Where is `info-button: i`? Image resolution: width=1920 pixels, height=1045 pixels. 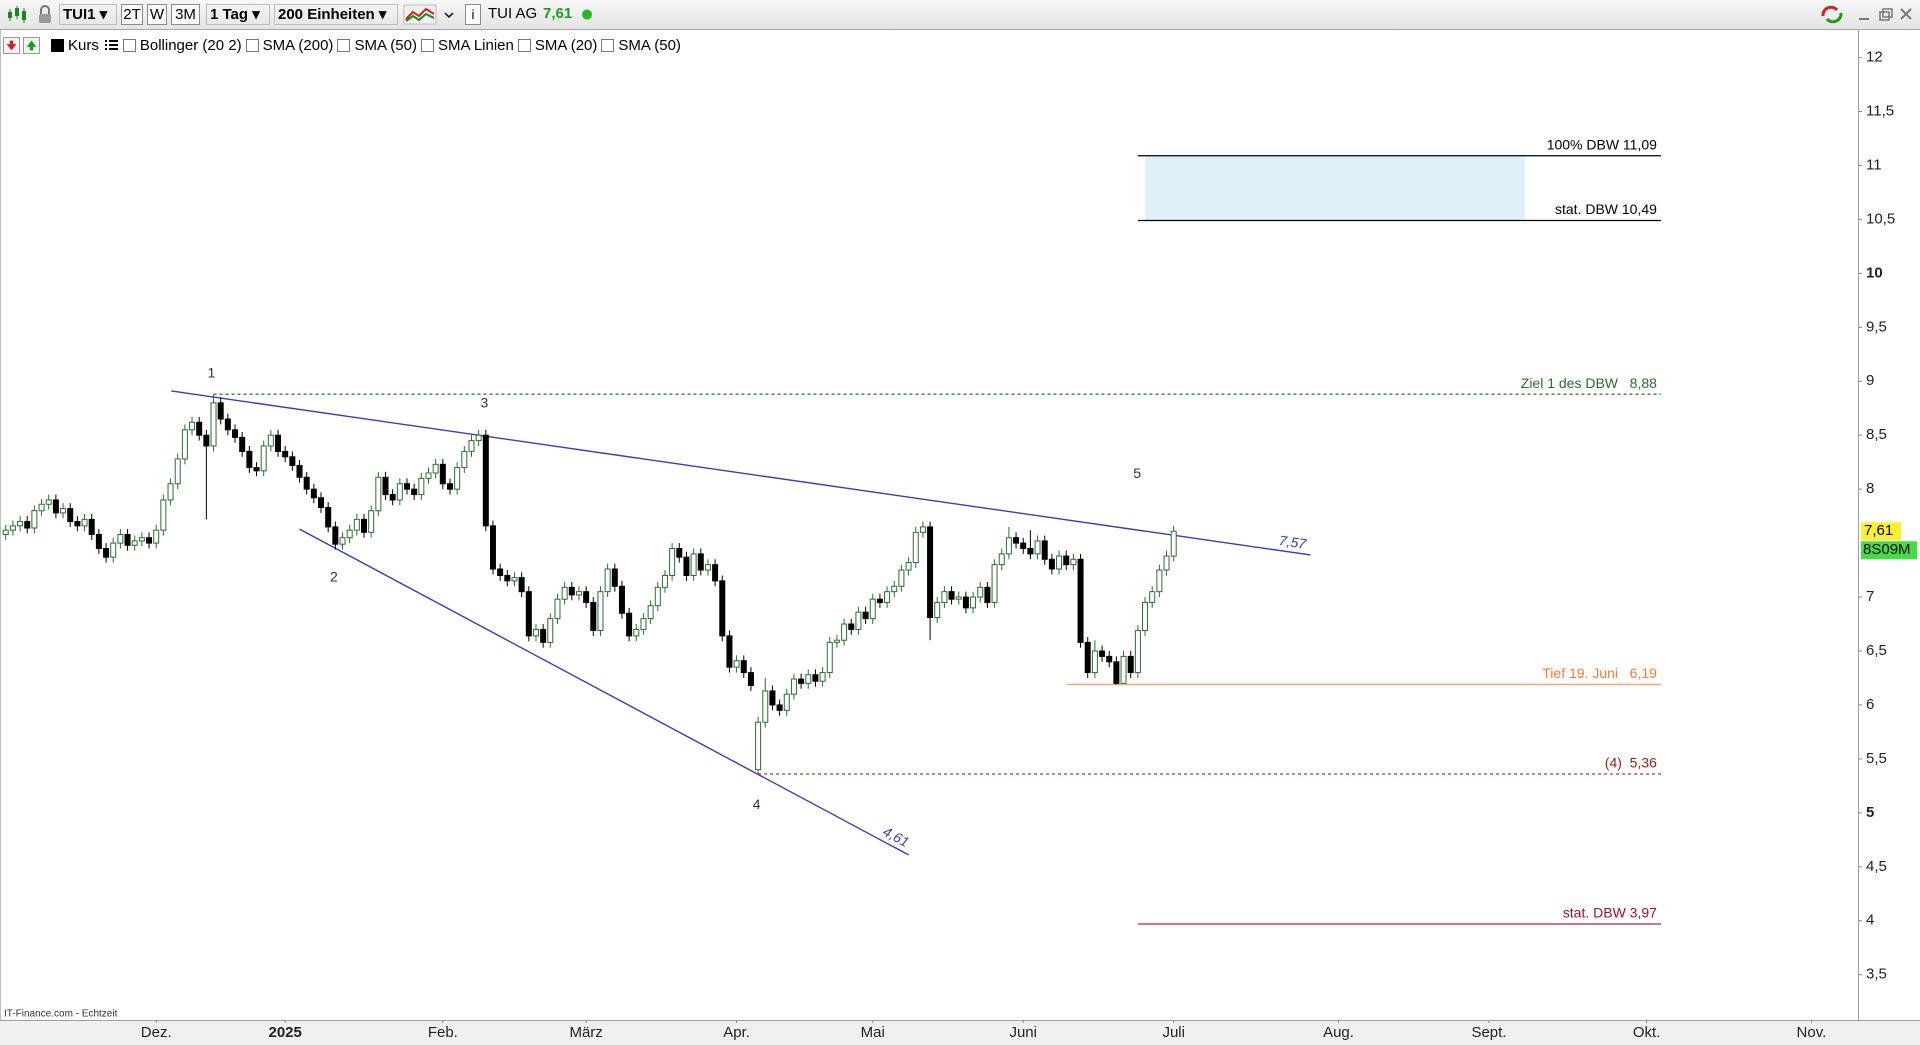
info-button: i is located at coordinates (473, 14).